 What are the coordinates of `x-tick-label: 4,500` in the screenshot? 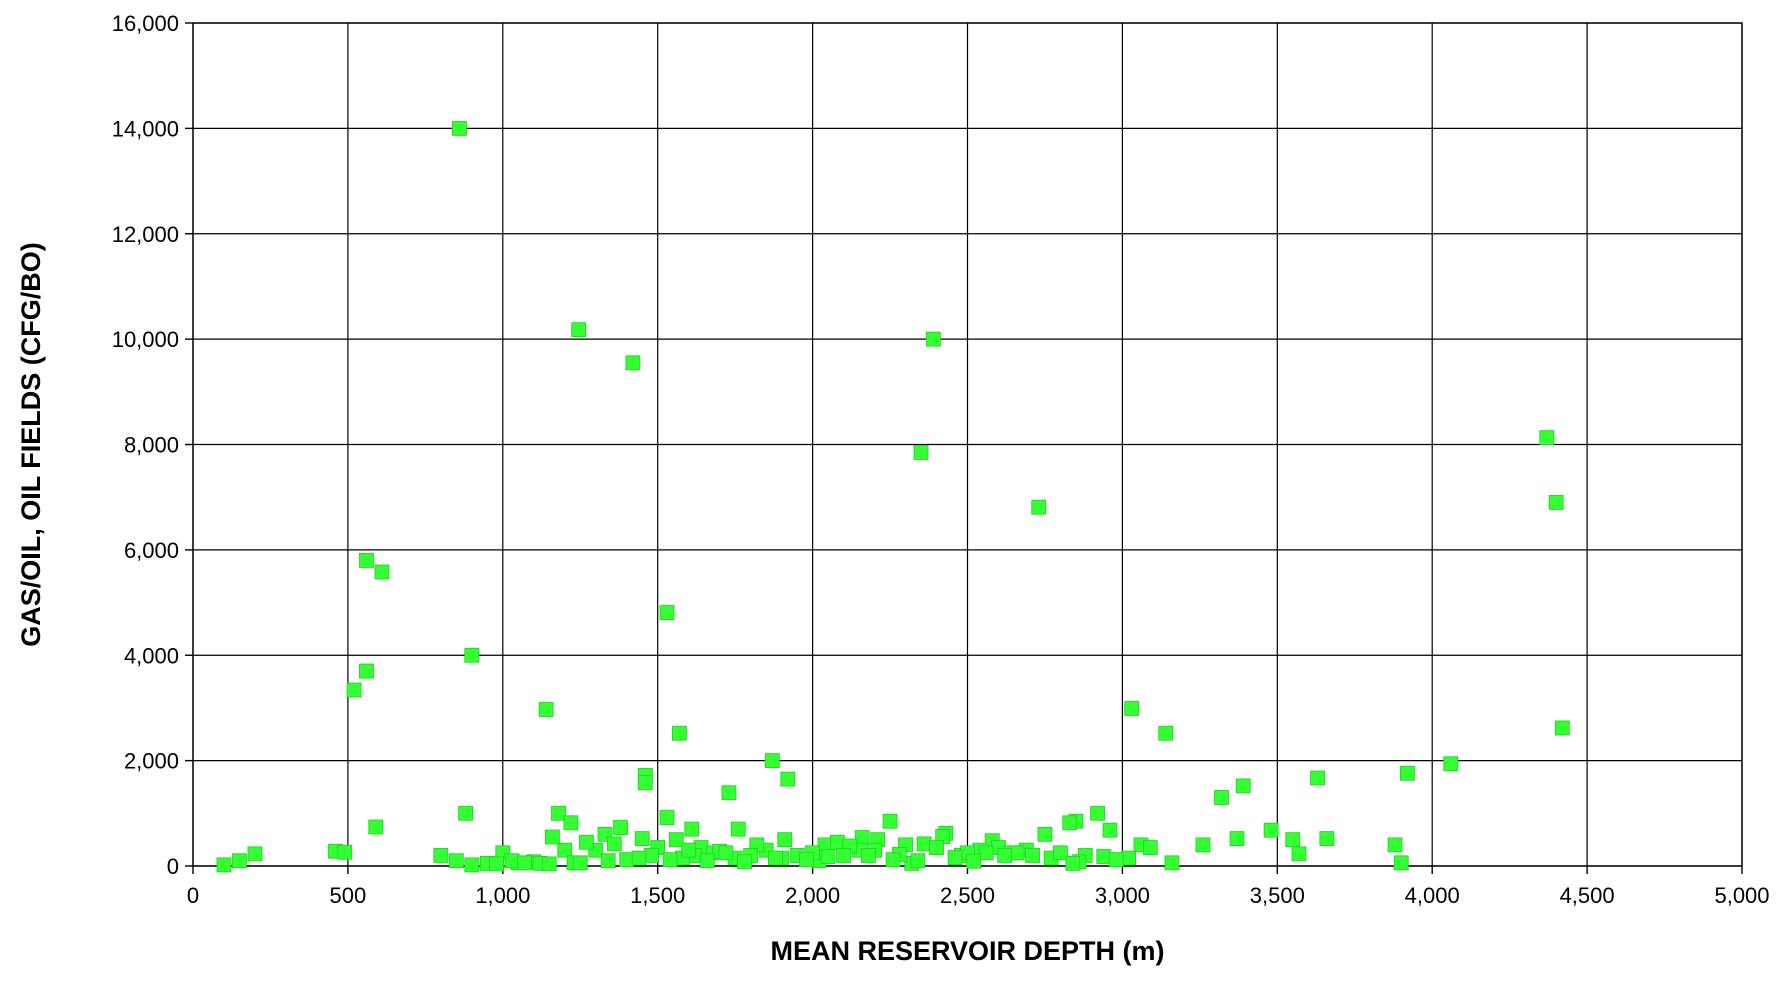 It's located at (1587, 895).